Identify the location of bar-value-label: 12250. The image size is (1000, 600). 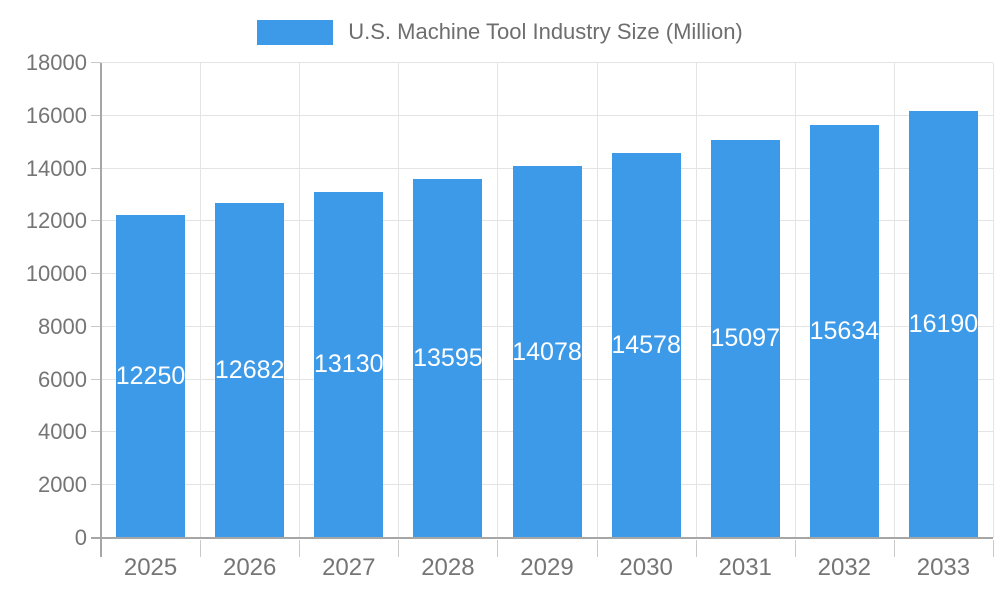
(150, 375).